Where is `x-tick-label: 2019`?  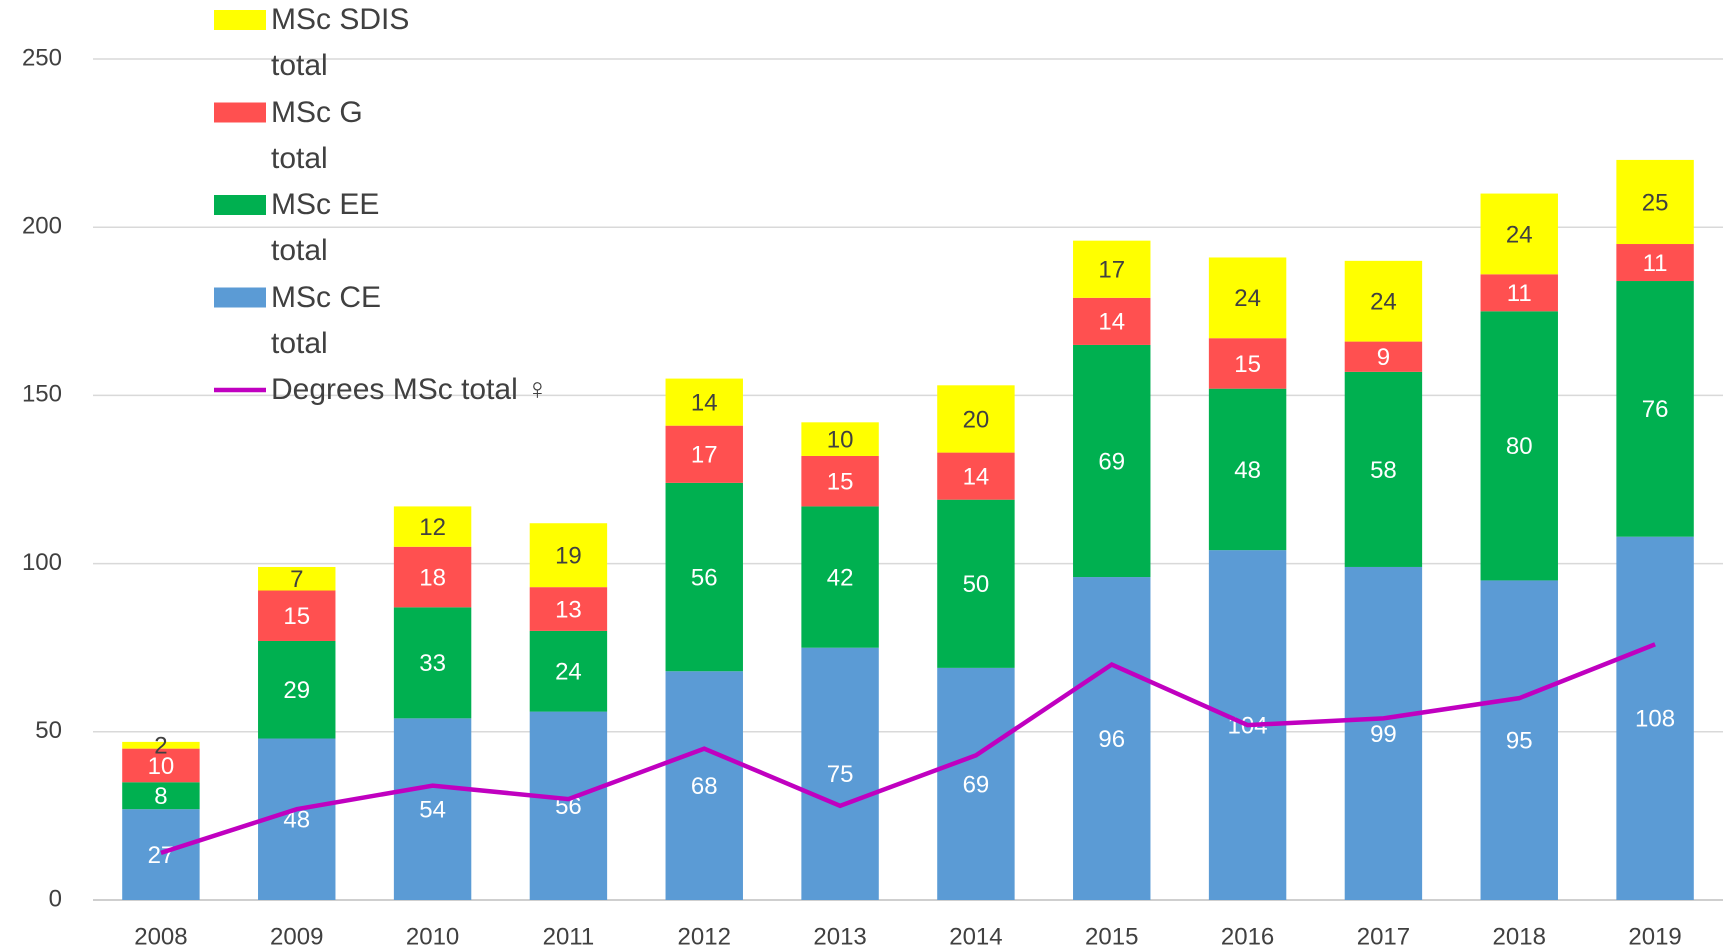 x-tick-label: 2019 is located at coordinates (1654, 936).